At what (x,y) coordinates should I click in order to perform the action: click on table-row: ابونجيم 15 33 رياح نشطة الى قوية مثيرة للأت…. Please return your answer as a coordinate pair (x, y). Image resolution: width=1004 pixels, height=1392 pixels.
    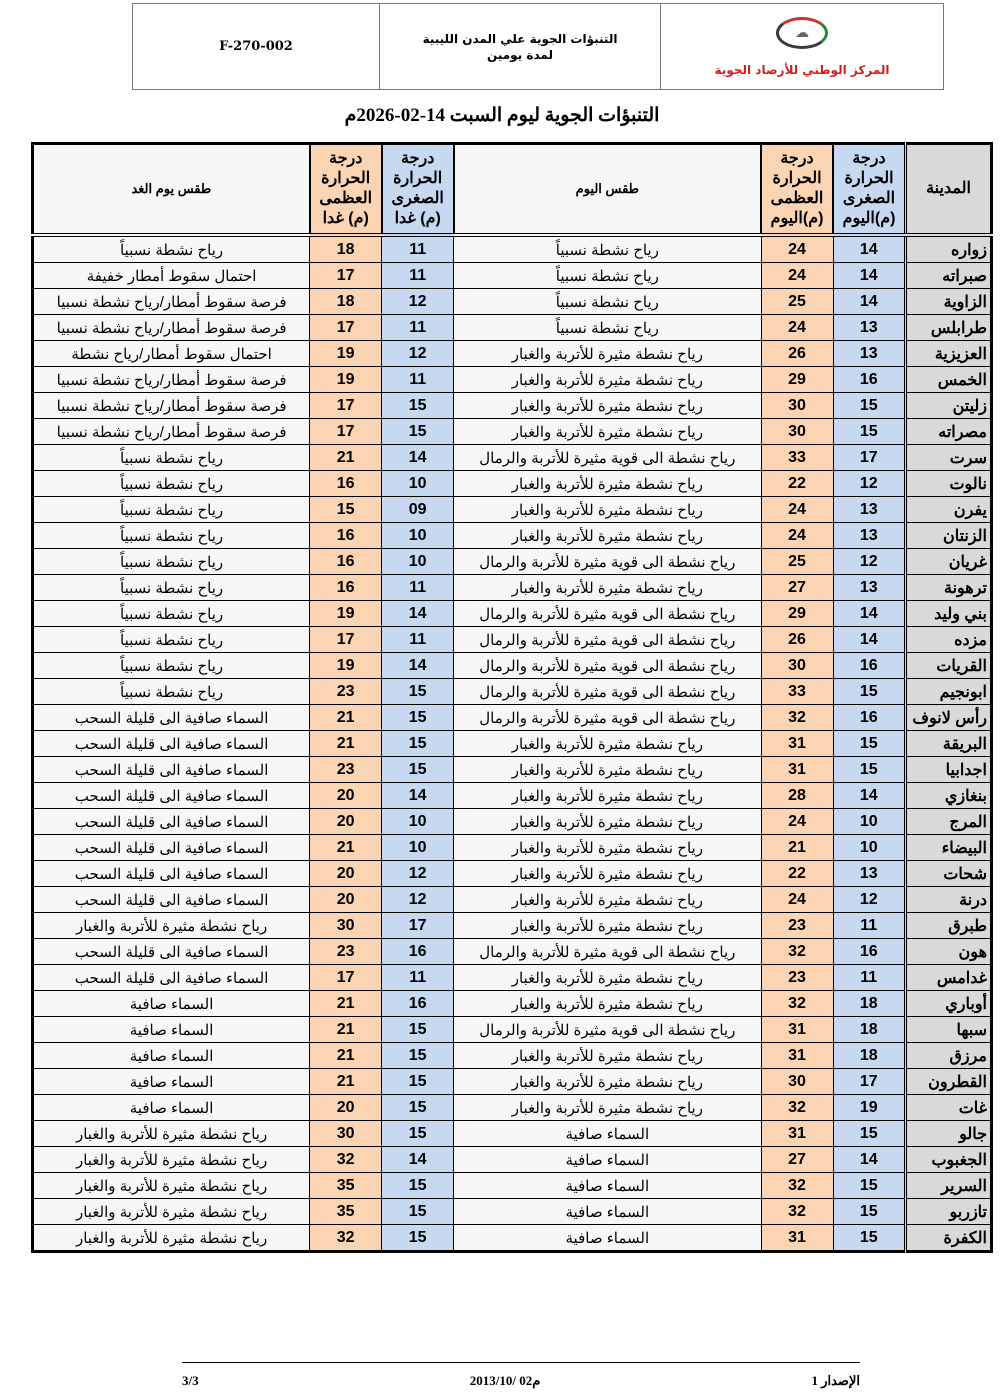
    Looking at the image, I should click on (511, 691).